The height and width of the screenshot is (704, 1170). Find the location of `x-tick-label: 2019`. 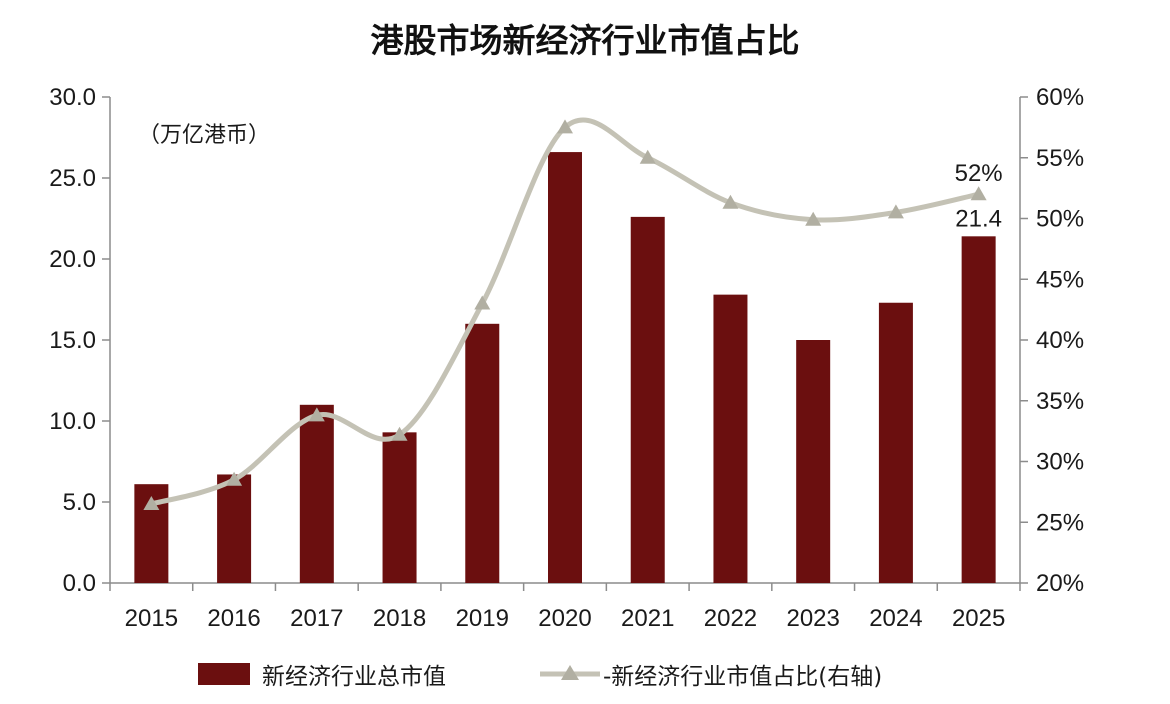

x-tick-label: 2019 is located at coordinates (482, 618).